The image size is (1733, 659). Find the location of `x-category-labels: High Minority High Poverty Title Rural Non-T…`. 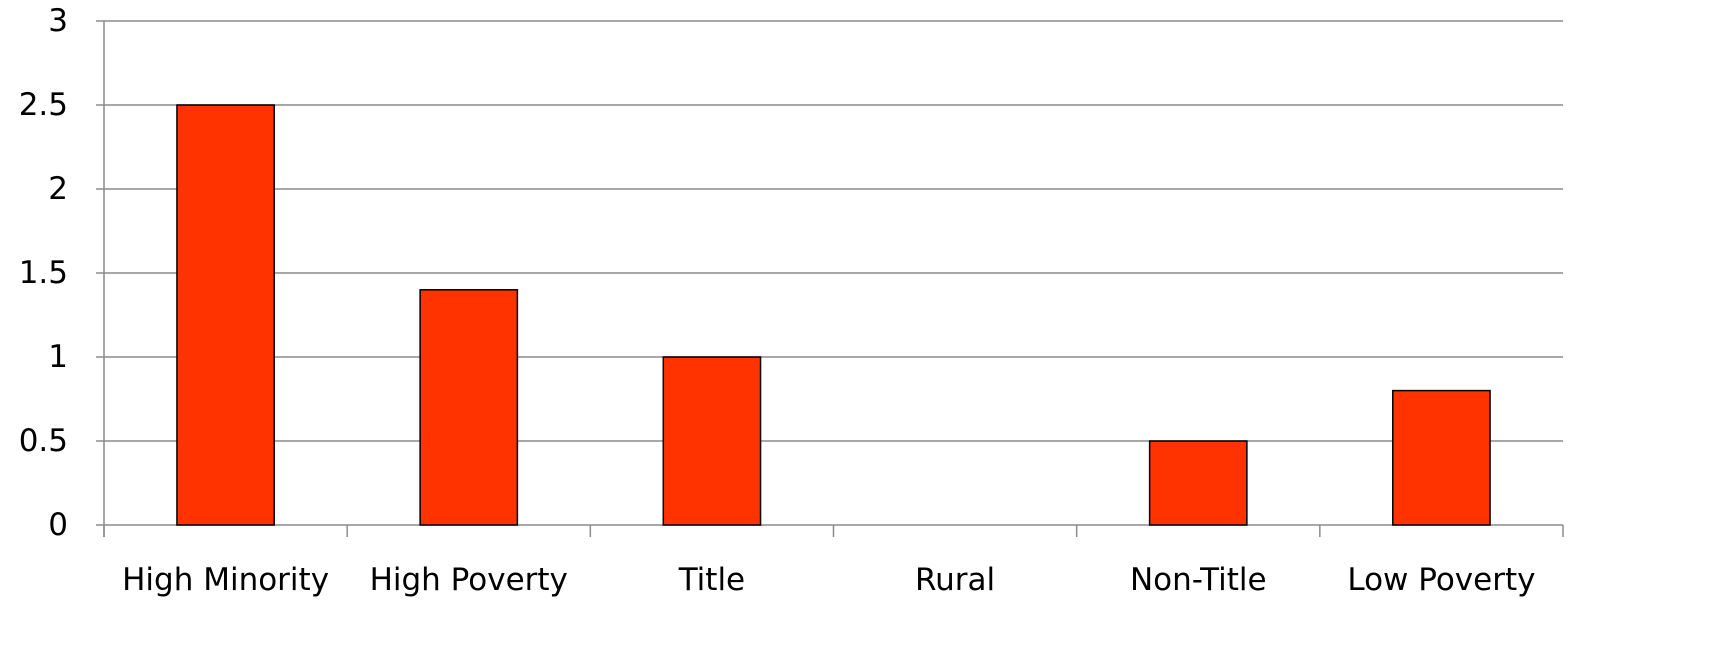

x-category-labels: High Minority High Poverty Title Rural Non-T… is located at coordinates (828, 580).